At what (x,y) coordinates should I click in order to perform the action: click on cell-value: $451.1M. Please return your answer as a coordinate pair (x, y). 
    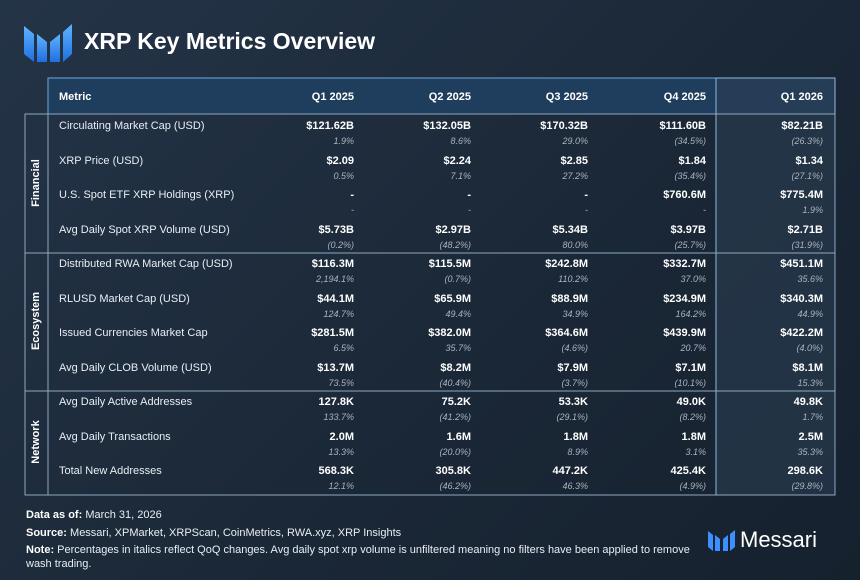
    Looking at the image, I should click on (801, 264).